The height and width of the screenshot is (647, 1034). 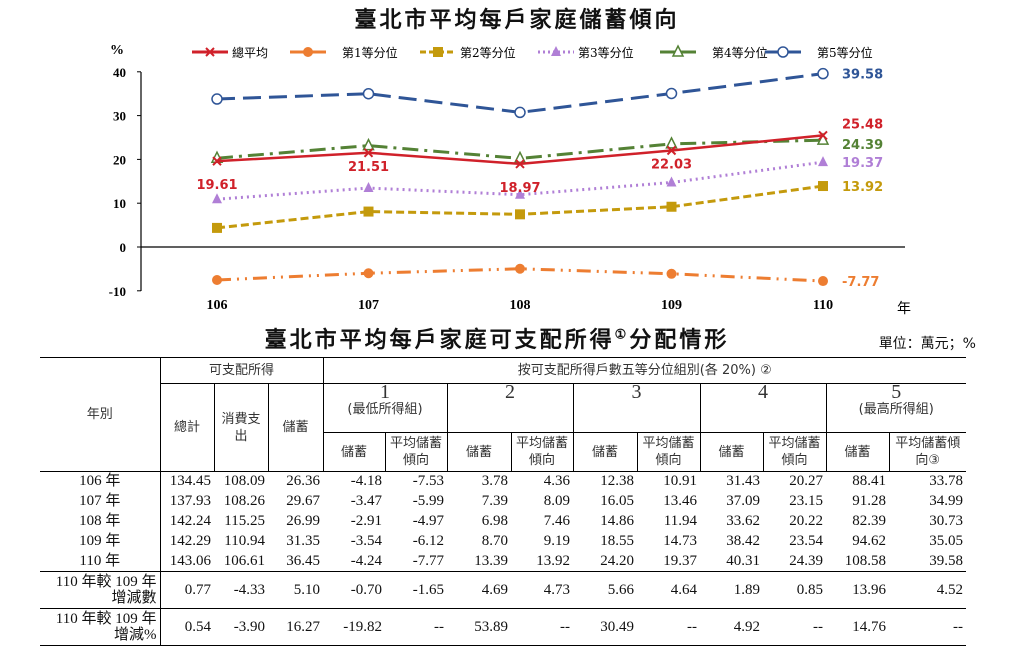 I want to click on change-label-line2: 增減數, so click(x=134, y=598).